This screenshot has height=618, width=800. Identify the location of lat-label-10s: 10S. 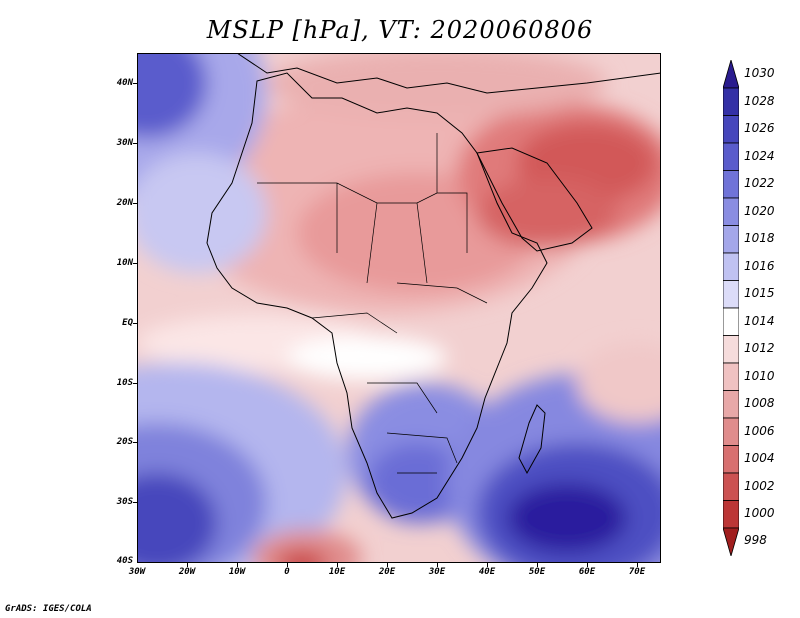
(124, 383).